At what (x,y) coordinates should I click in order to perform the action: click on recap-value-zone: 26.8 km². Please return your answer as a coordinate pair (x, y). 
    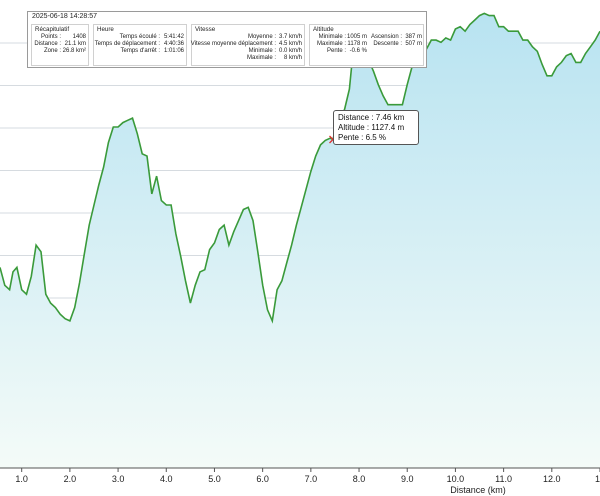
    Looking at the image, I should click on (74, 51).